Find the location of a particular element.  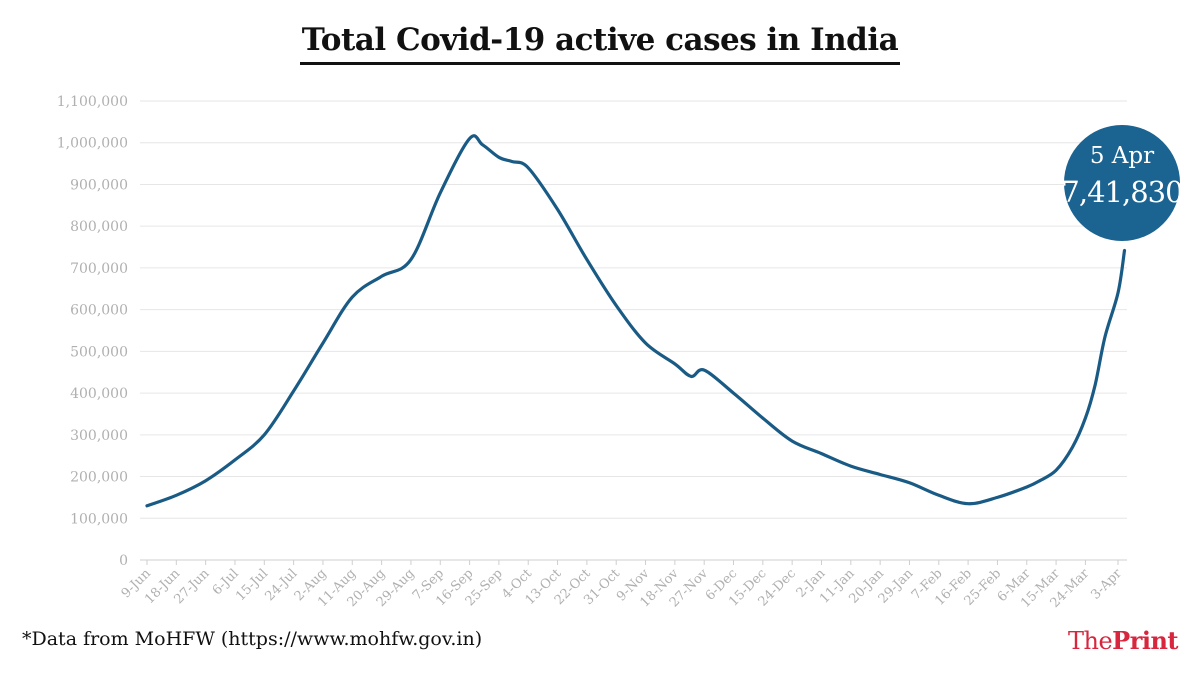

y-tick-label: 600,000 is located at coordinates (99, 311).